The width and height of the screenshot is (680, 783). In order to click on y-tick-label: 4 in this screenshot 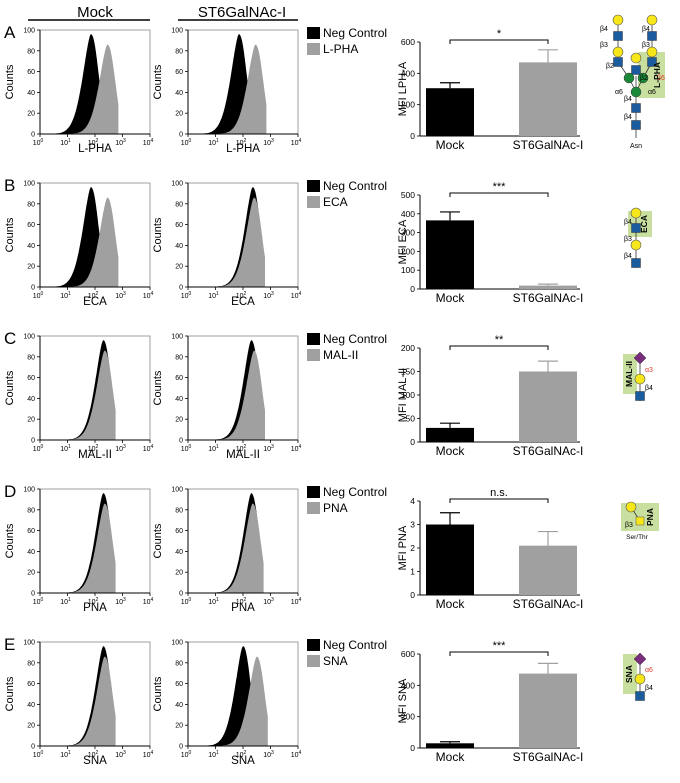, I will do `click(412, 501)`.